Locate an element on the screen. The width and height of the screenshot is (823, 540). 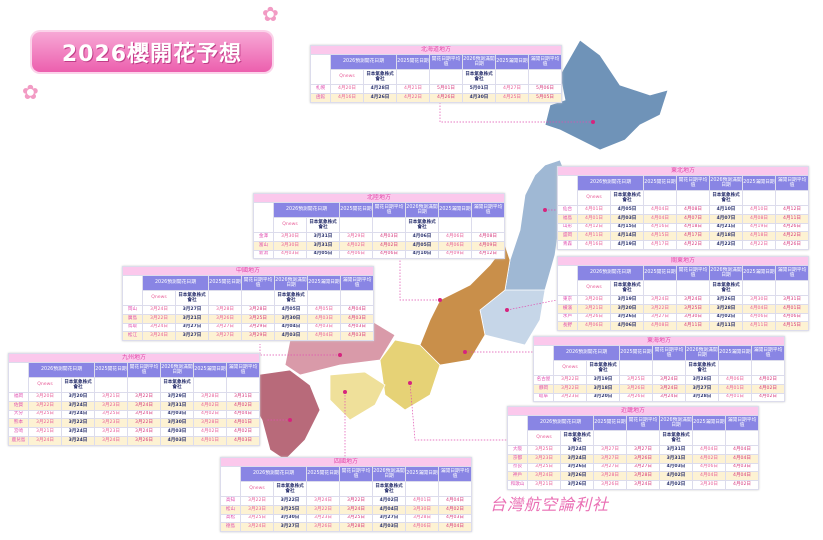
city-label: 佐賀 is located at coordinates (18, 405).